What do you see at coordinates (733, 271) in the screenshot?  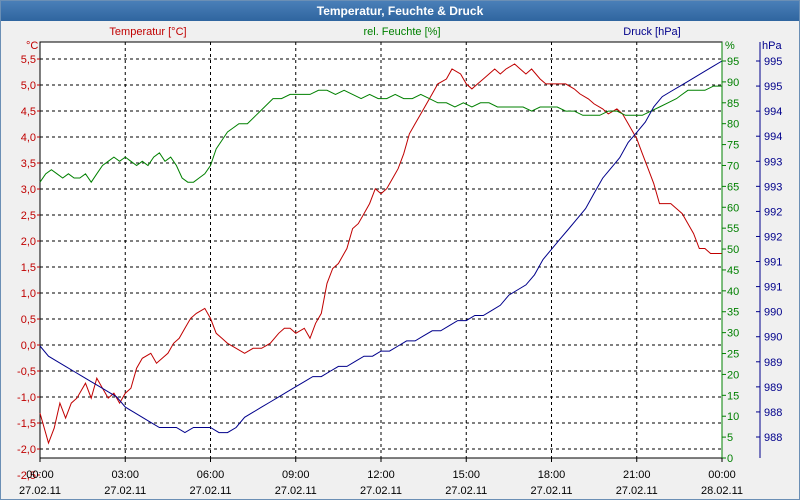 I see `hum-tick-label: 45` at bounding box center [733, 271].